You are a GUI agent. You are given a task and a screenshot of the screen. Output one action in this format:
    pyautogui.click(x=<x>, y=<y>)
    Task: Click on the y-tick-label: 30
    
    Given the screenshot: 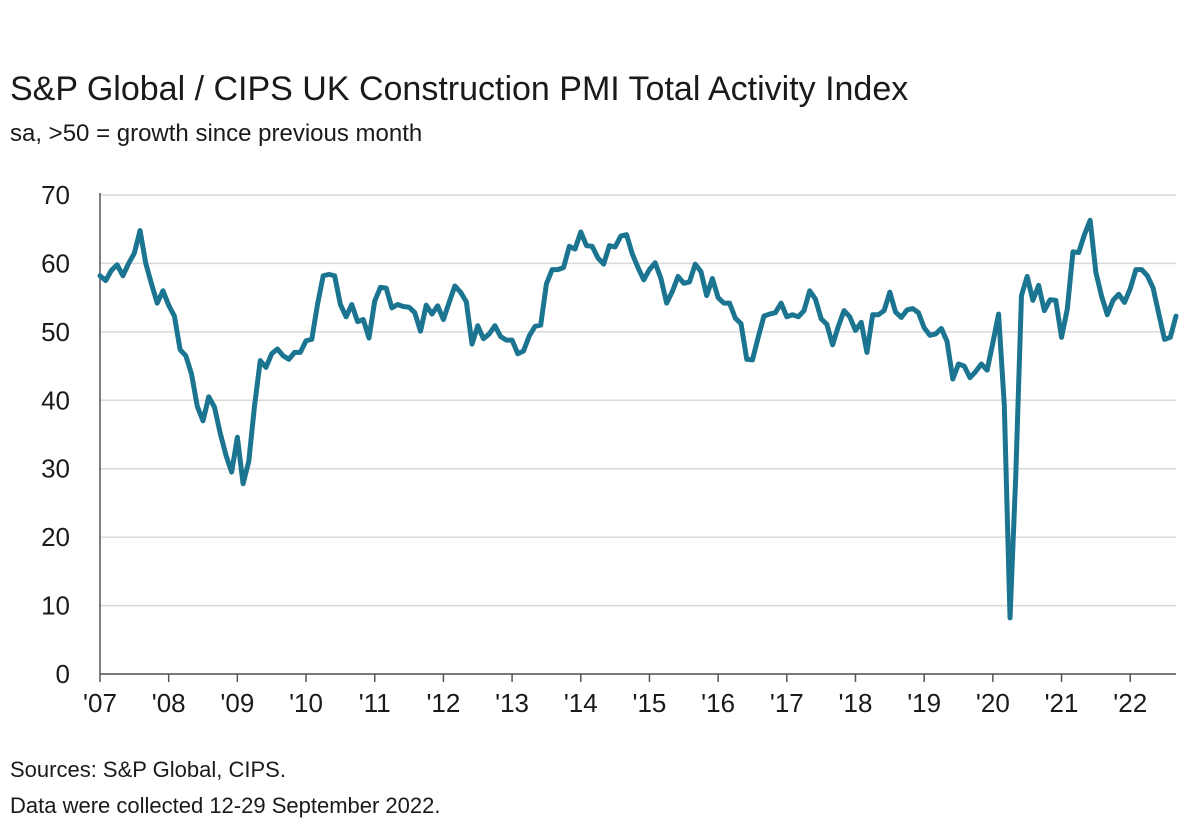 What is the action you would take?
    pyautogui.click(x=55, y=469)
    